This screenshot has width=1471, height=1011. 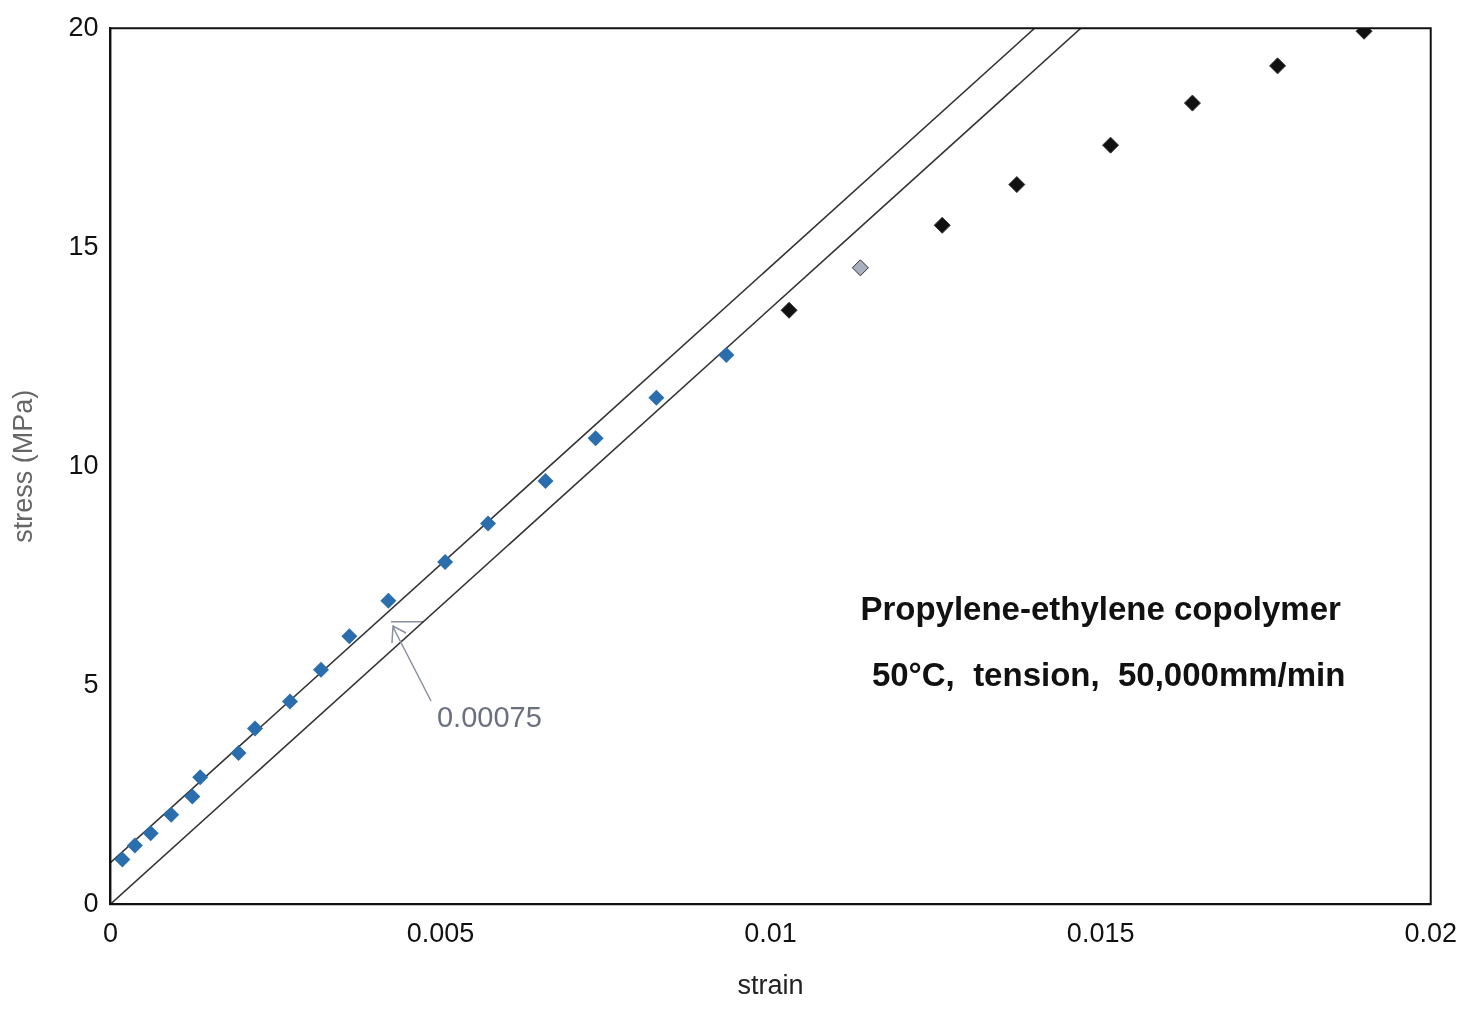 I want to click on x-tick-label: 0.01, so click(x=770, y=932).